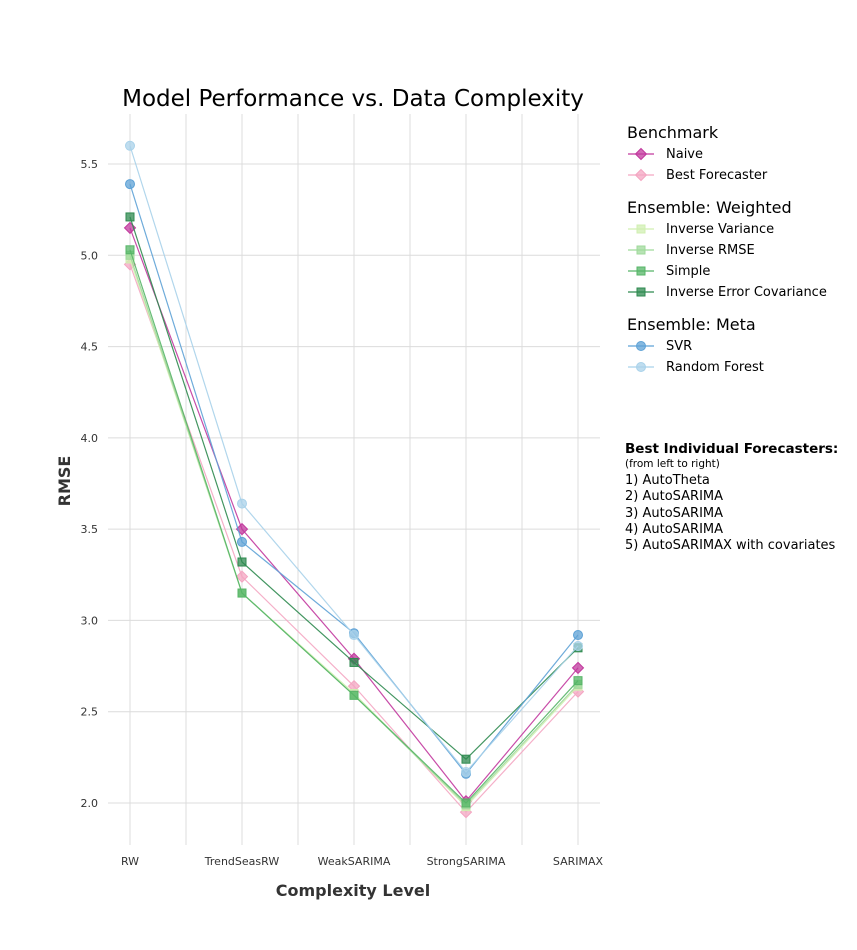  I want to click on chart-title: Model Performance vs. Data Complexity, so click(353, 99).